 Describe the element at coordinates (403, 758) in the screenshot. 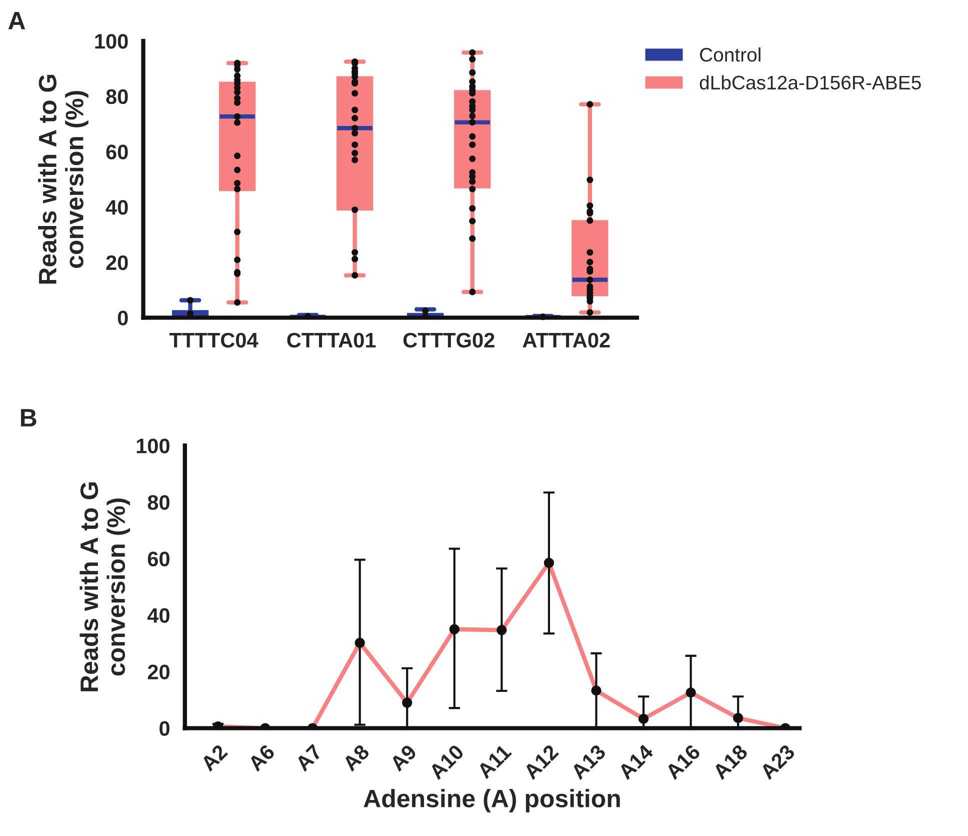

I see `x-tick-label: A9` at that location.